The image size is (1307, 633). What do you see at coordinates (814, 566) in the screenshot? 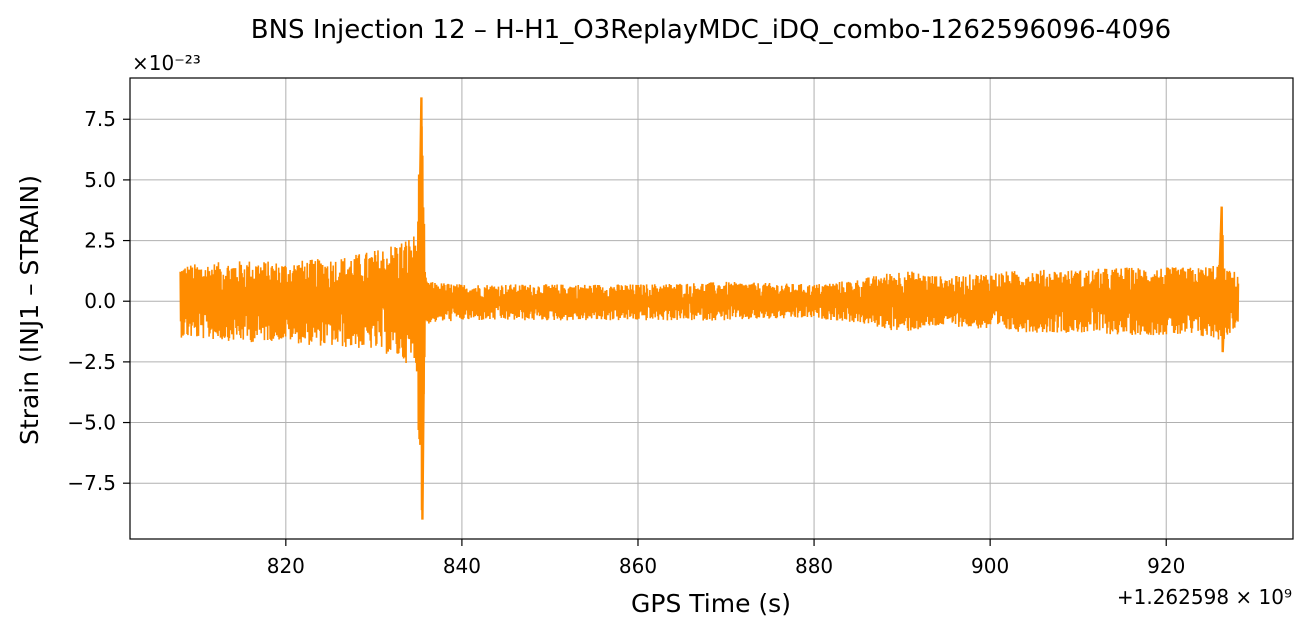
I see `x-tick-label: 880` at bounding box center [814, 566].